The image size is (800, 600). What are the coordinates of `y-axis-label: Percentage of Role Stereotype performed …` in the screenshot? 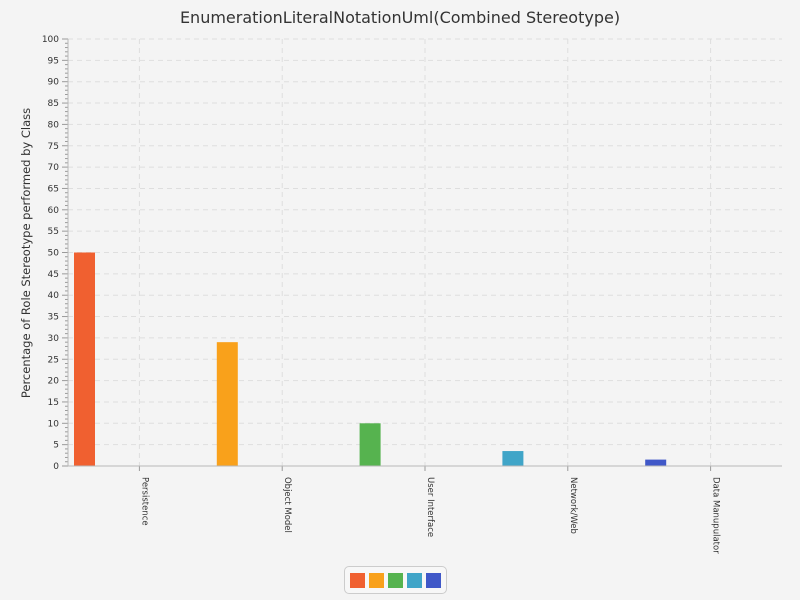 It's located at (26, 253).